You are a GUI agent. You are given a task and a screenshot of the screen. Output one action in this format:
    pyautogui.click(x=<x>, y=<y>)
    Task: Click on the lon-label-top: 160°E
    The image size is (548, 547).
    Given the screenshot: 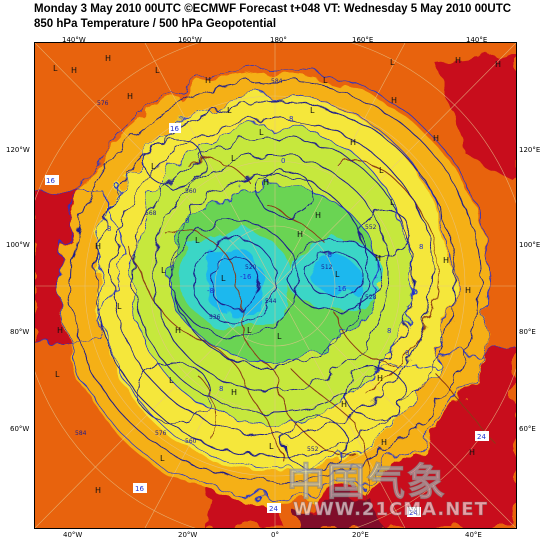 What is the action you would take?
    pyautogui.click(x=363, y=40)
    